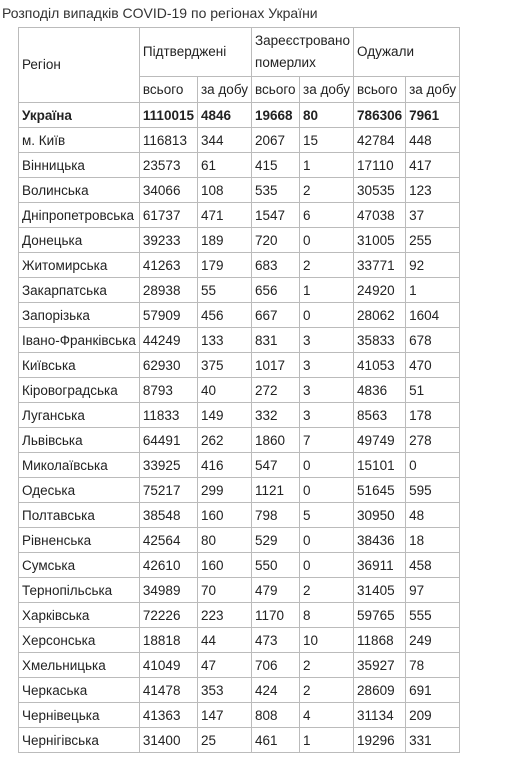  What do you see at coordinates (380, 465) in the screenshot?
I see `cell-r-total: 15101` at bounding box center [380, 465].